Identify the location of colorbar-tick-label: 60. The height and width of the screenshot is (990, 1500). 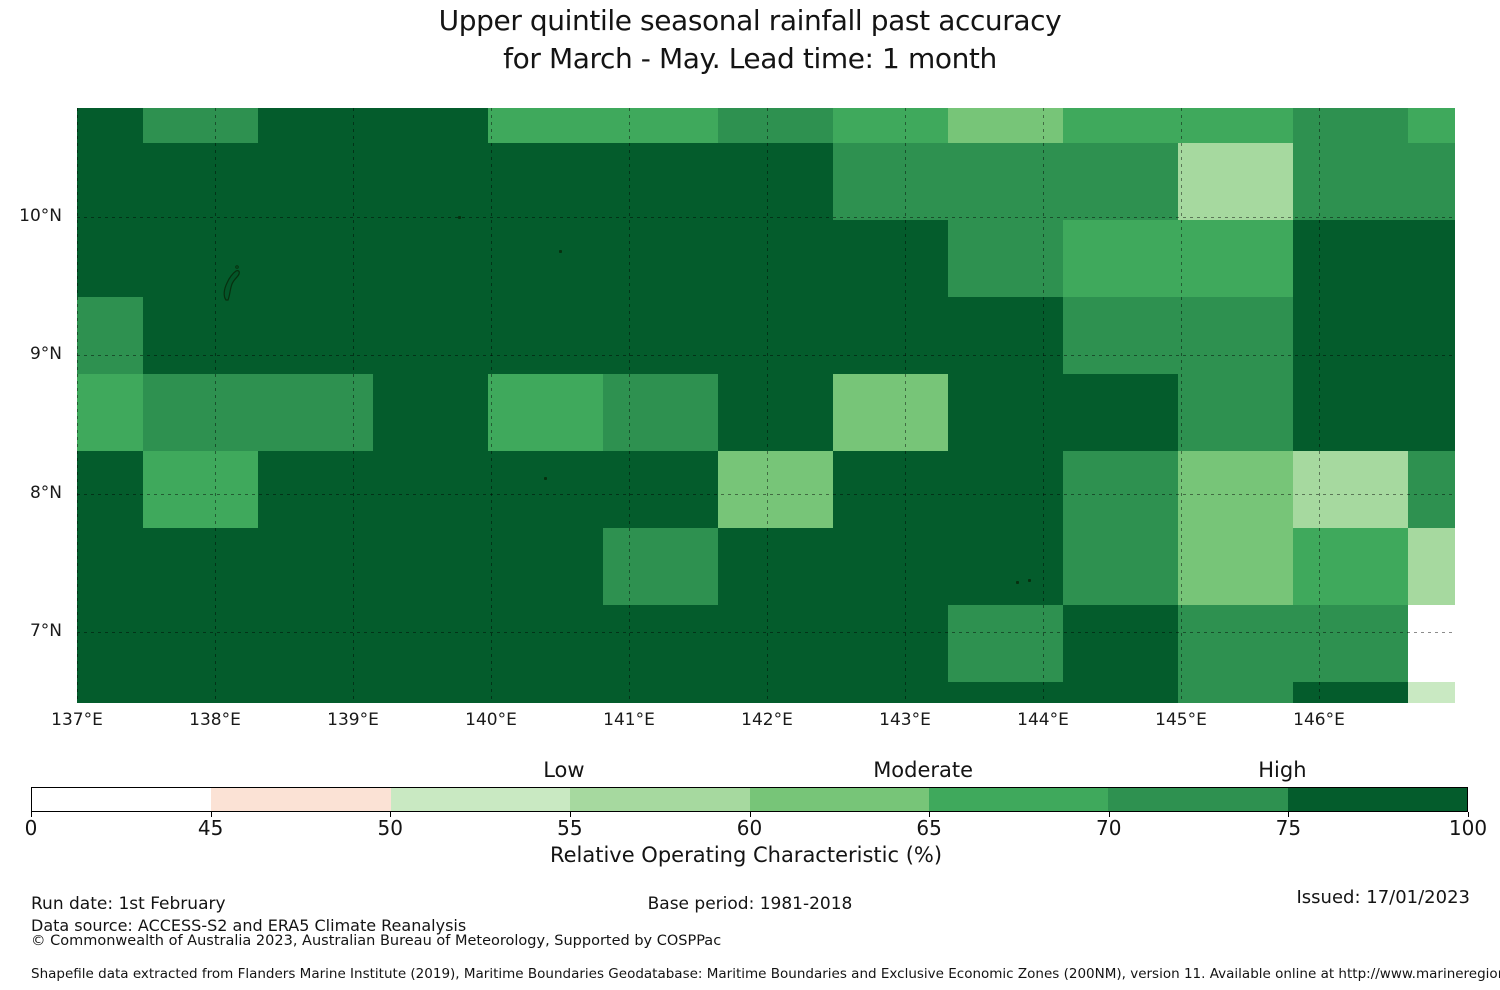
(749, 828).